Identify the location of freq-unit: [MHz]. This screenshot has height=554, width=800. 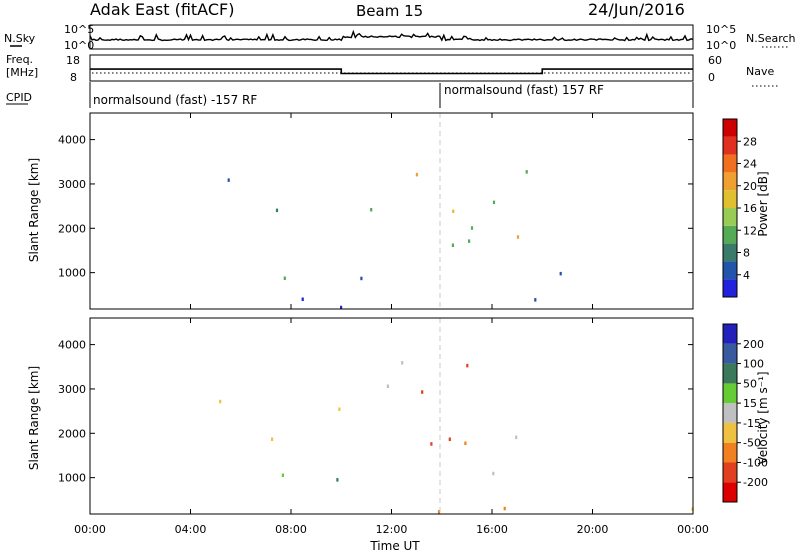
(22, 72).